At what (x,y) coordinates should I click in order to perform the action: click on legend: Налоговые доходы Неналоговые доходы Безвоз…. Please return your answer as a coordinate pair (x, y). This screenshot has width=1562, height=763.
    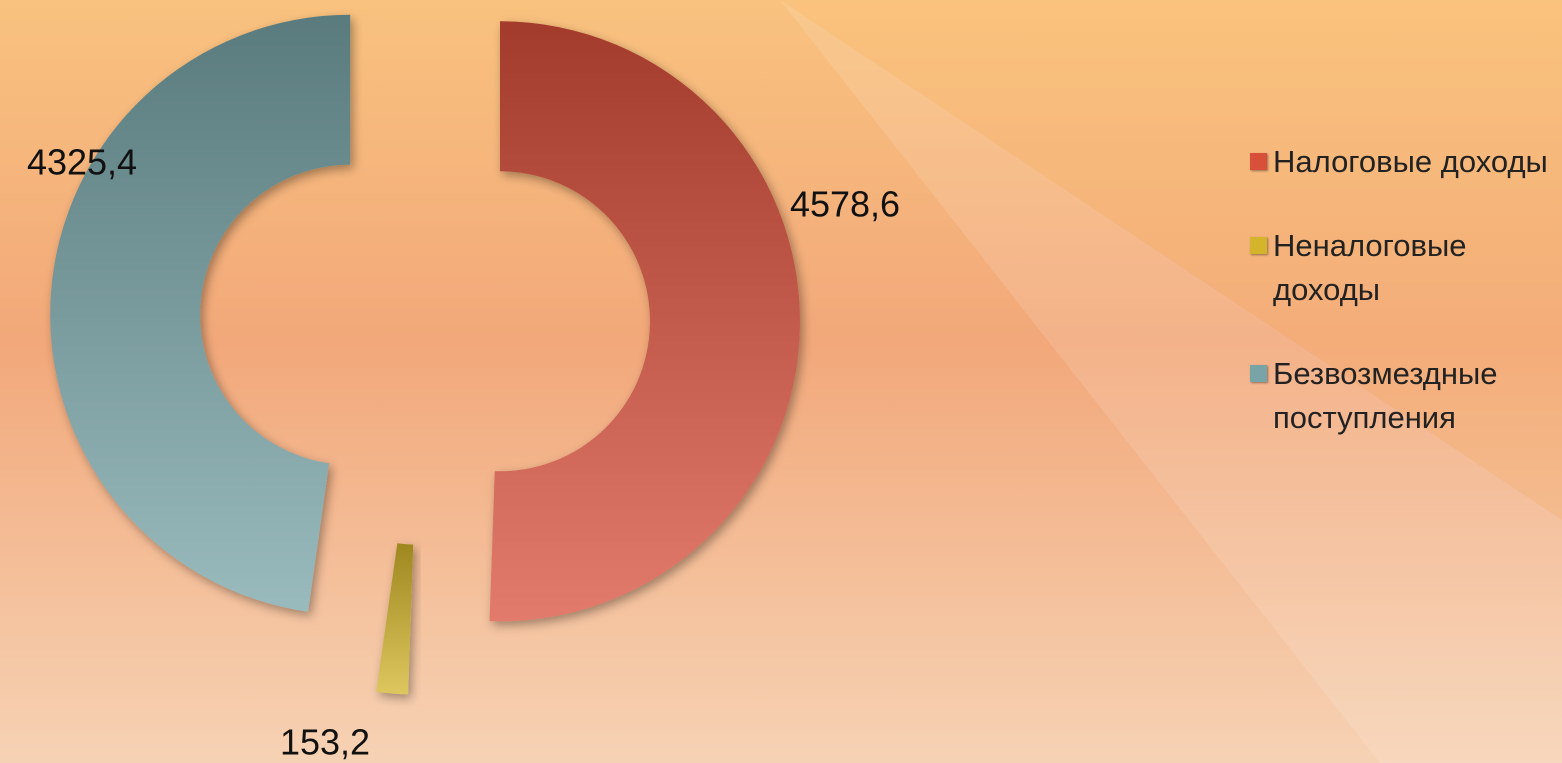
    Looking at the image, I should click on (1406, 310).